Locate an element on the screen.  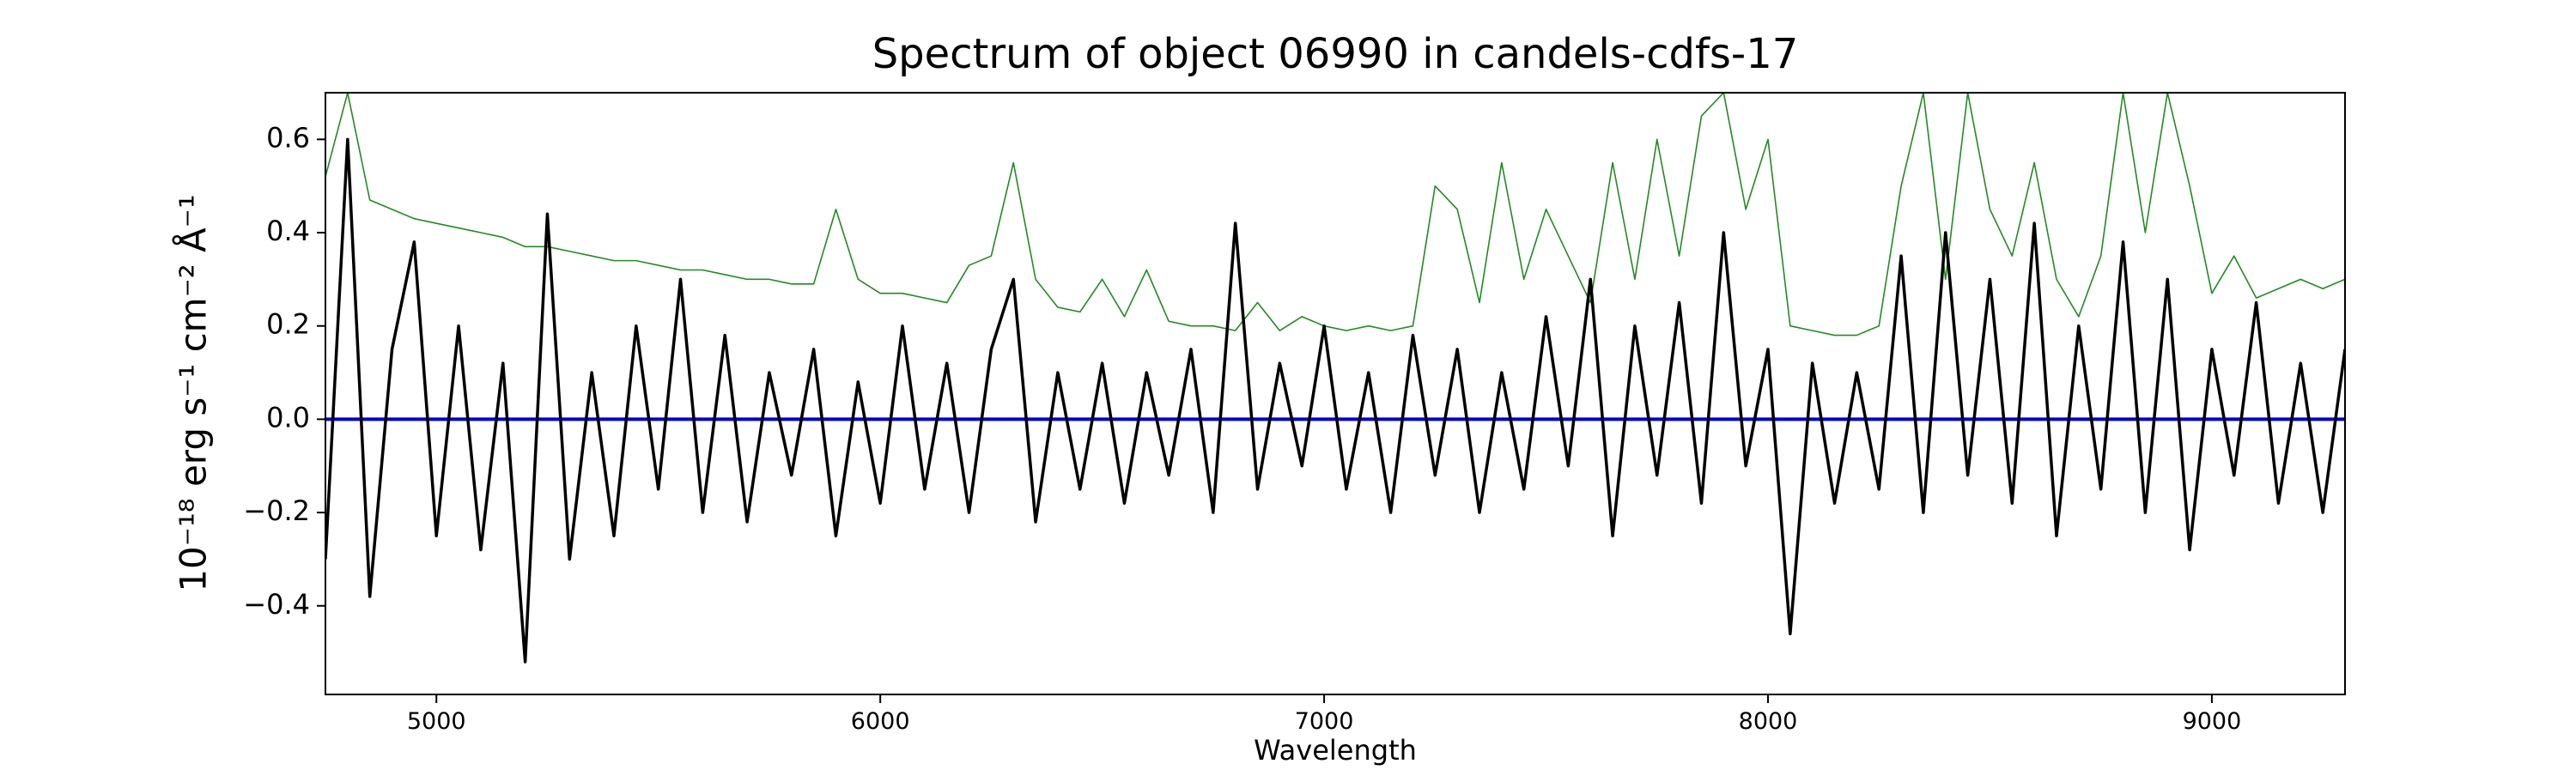
x-tick-label: 8000 is located at coordinates (1769, 721).